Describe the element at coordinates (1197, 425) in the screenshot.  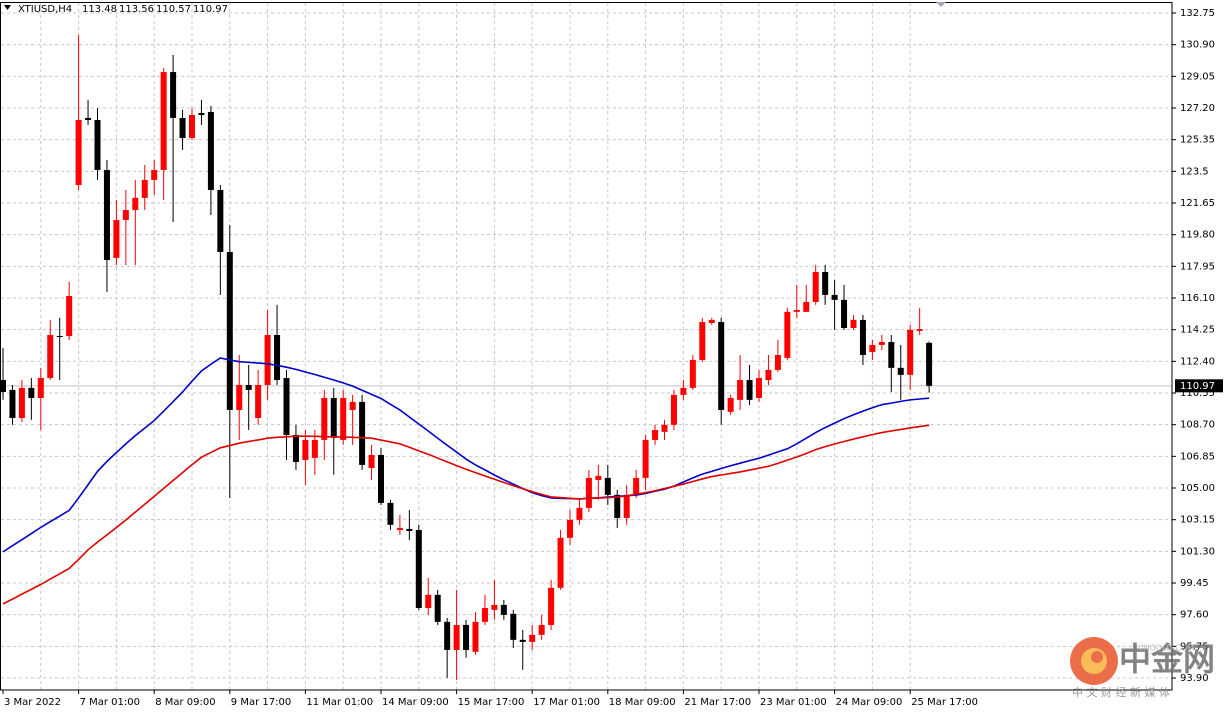
I see `y-tick-label: 108.70` at that location.